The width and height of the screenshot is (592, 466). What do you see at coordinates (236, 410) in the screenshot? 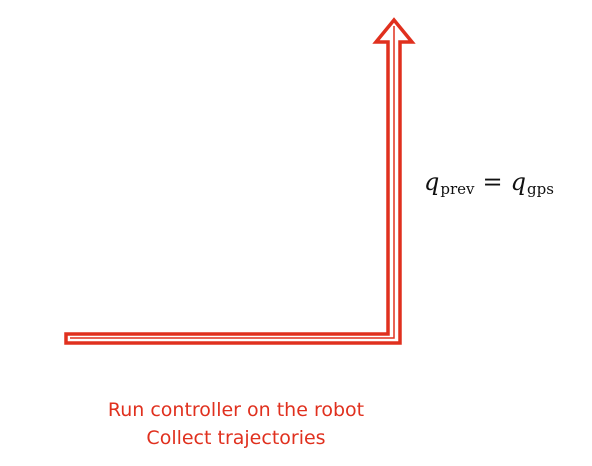
I see `caption-line-1: Run controller on the robot` at bounding box center [236, 410].